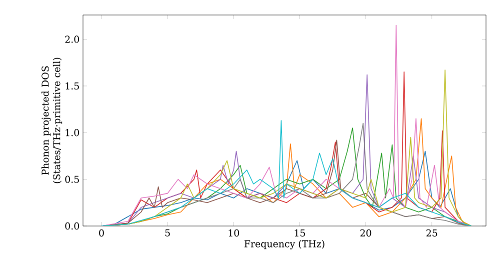  Describe the element at coordinates (72, 226) in the screenshot. I see `y-tick-label: 0.0` at that location.